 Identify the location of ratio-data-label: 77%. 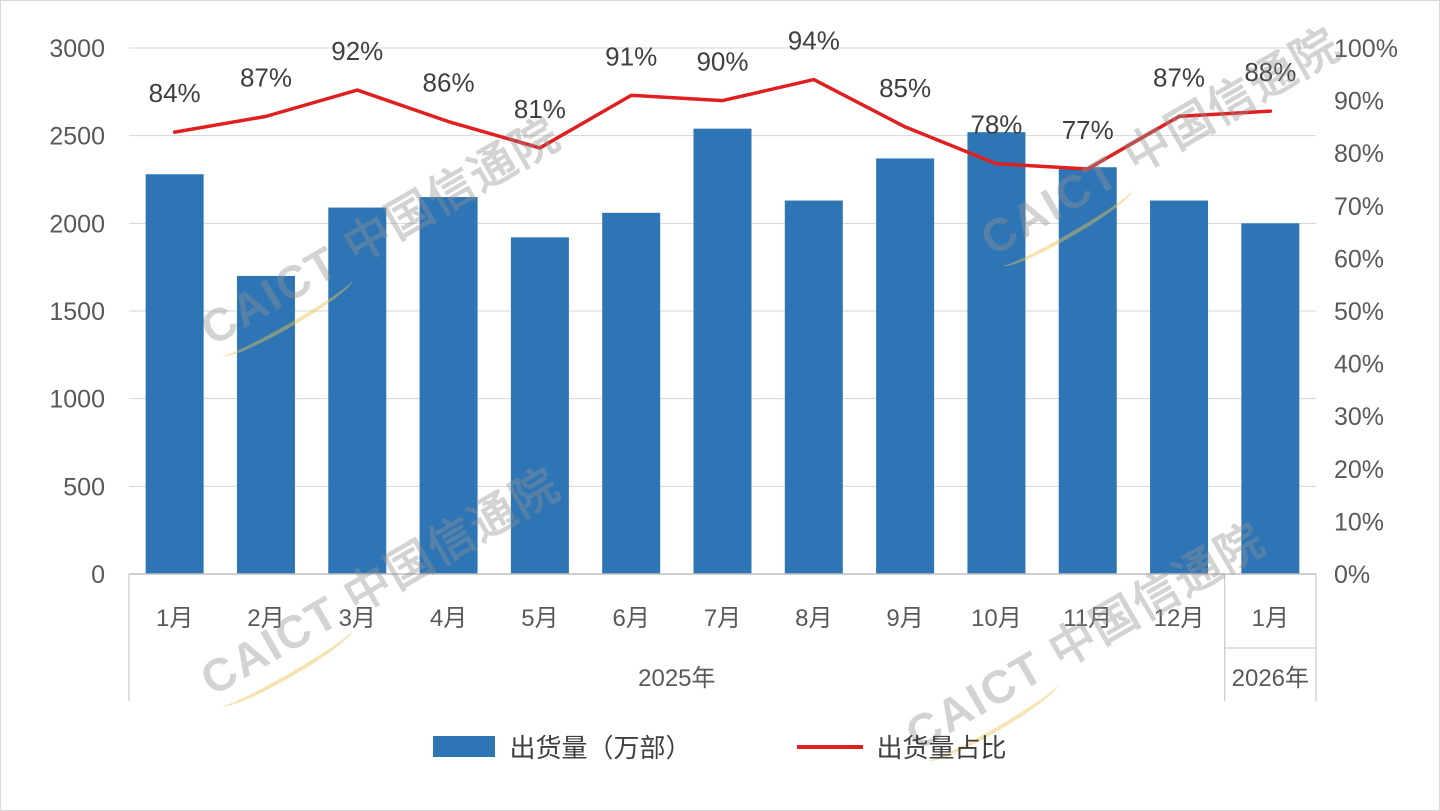
(1088, 130).